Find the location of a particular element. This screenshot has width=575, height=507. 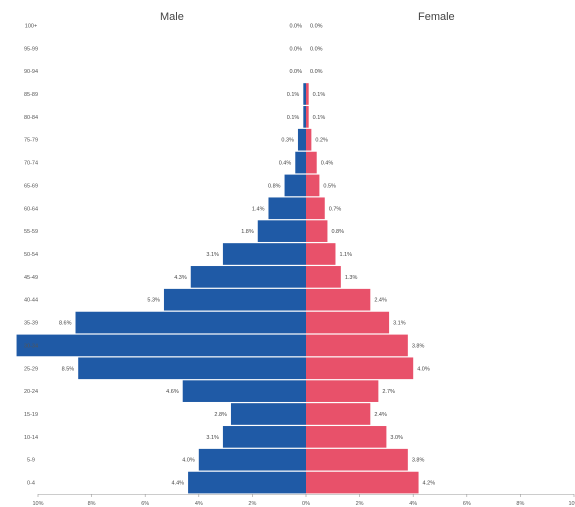

male-value-label: 1.4% is located at coordinates (258, 209).